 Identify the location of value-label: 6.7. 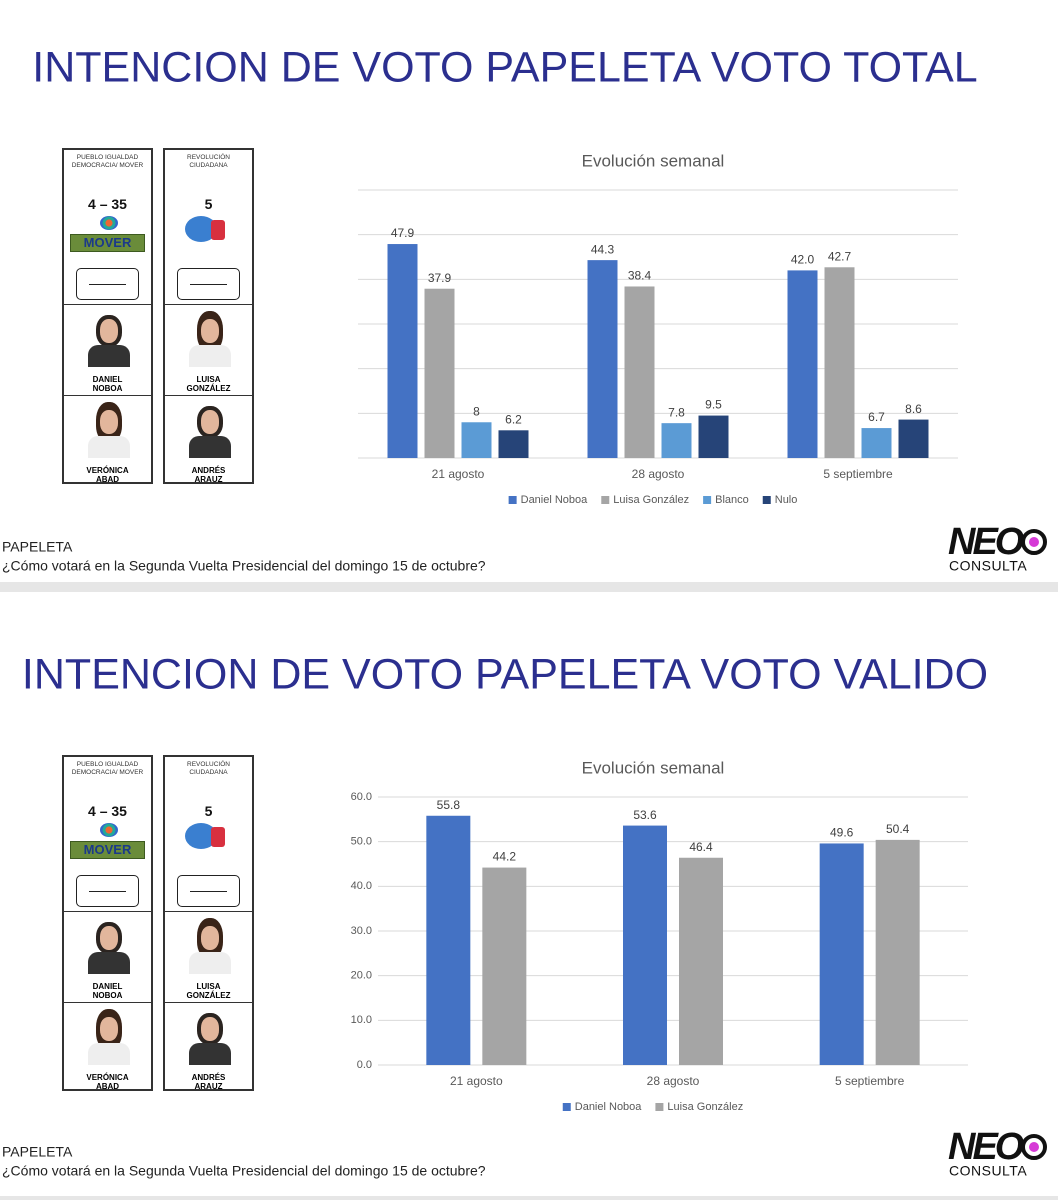
(876, 417).